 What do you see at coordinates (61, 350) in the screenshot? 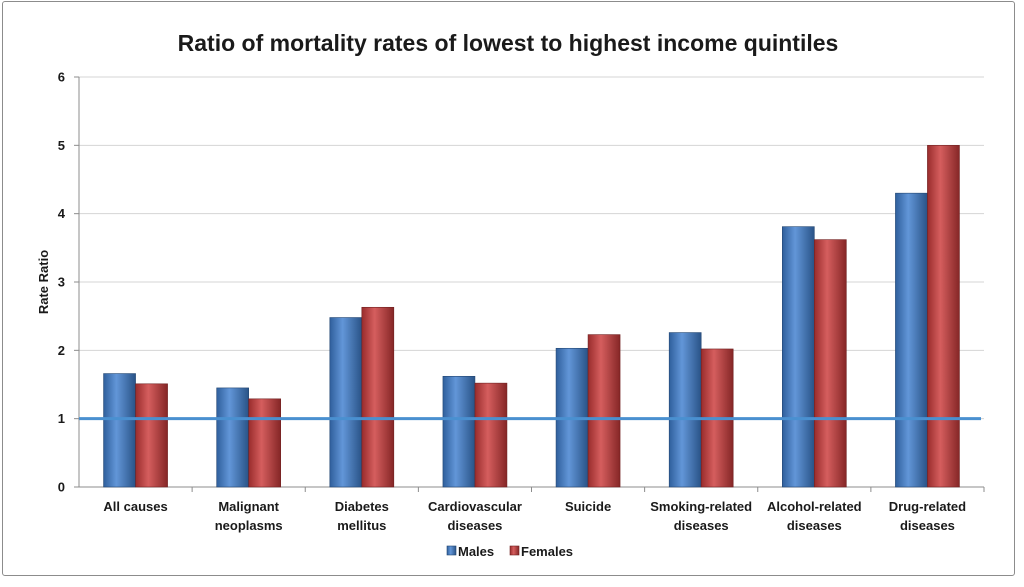
I see `y-tick-label: 2` at bounding box center [61, 350].